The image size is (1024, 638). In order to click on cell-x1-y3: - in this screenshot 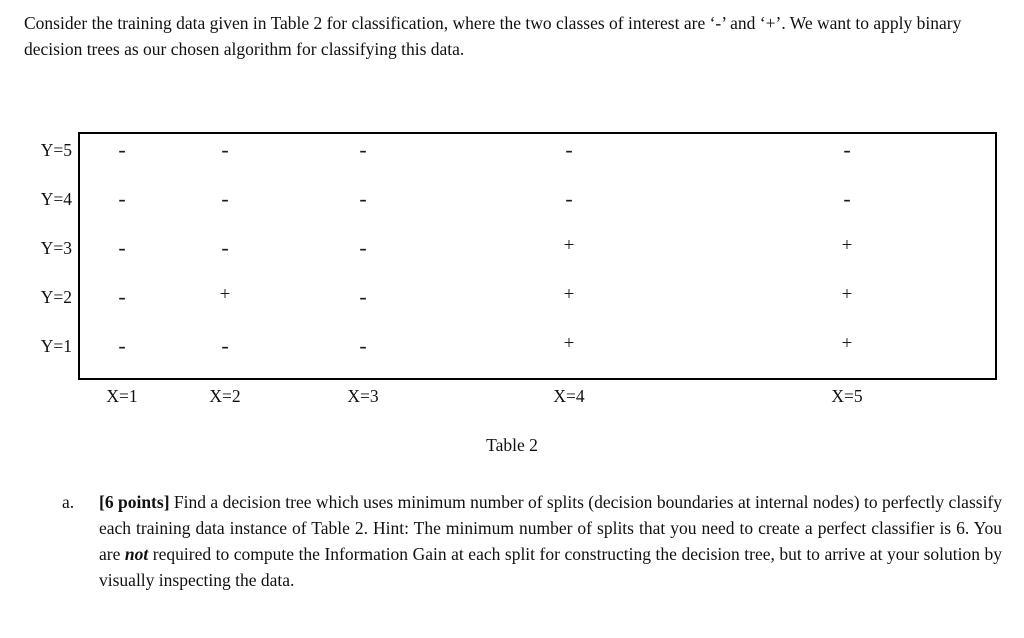, I will do `click(122, 247)`.